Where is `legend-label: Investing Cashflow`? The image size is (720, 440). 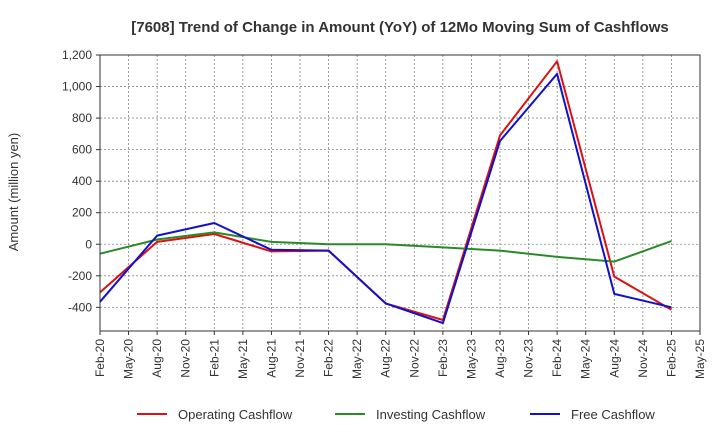
legend-label: Investing Cashflow is located at coordinates (431, 414).